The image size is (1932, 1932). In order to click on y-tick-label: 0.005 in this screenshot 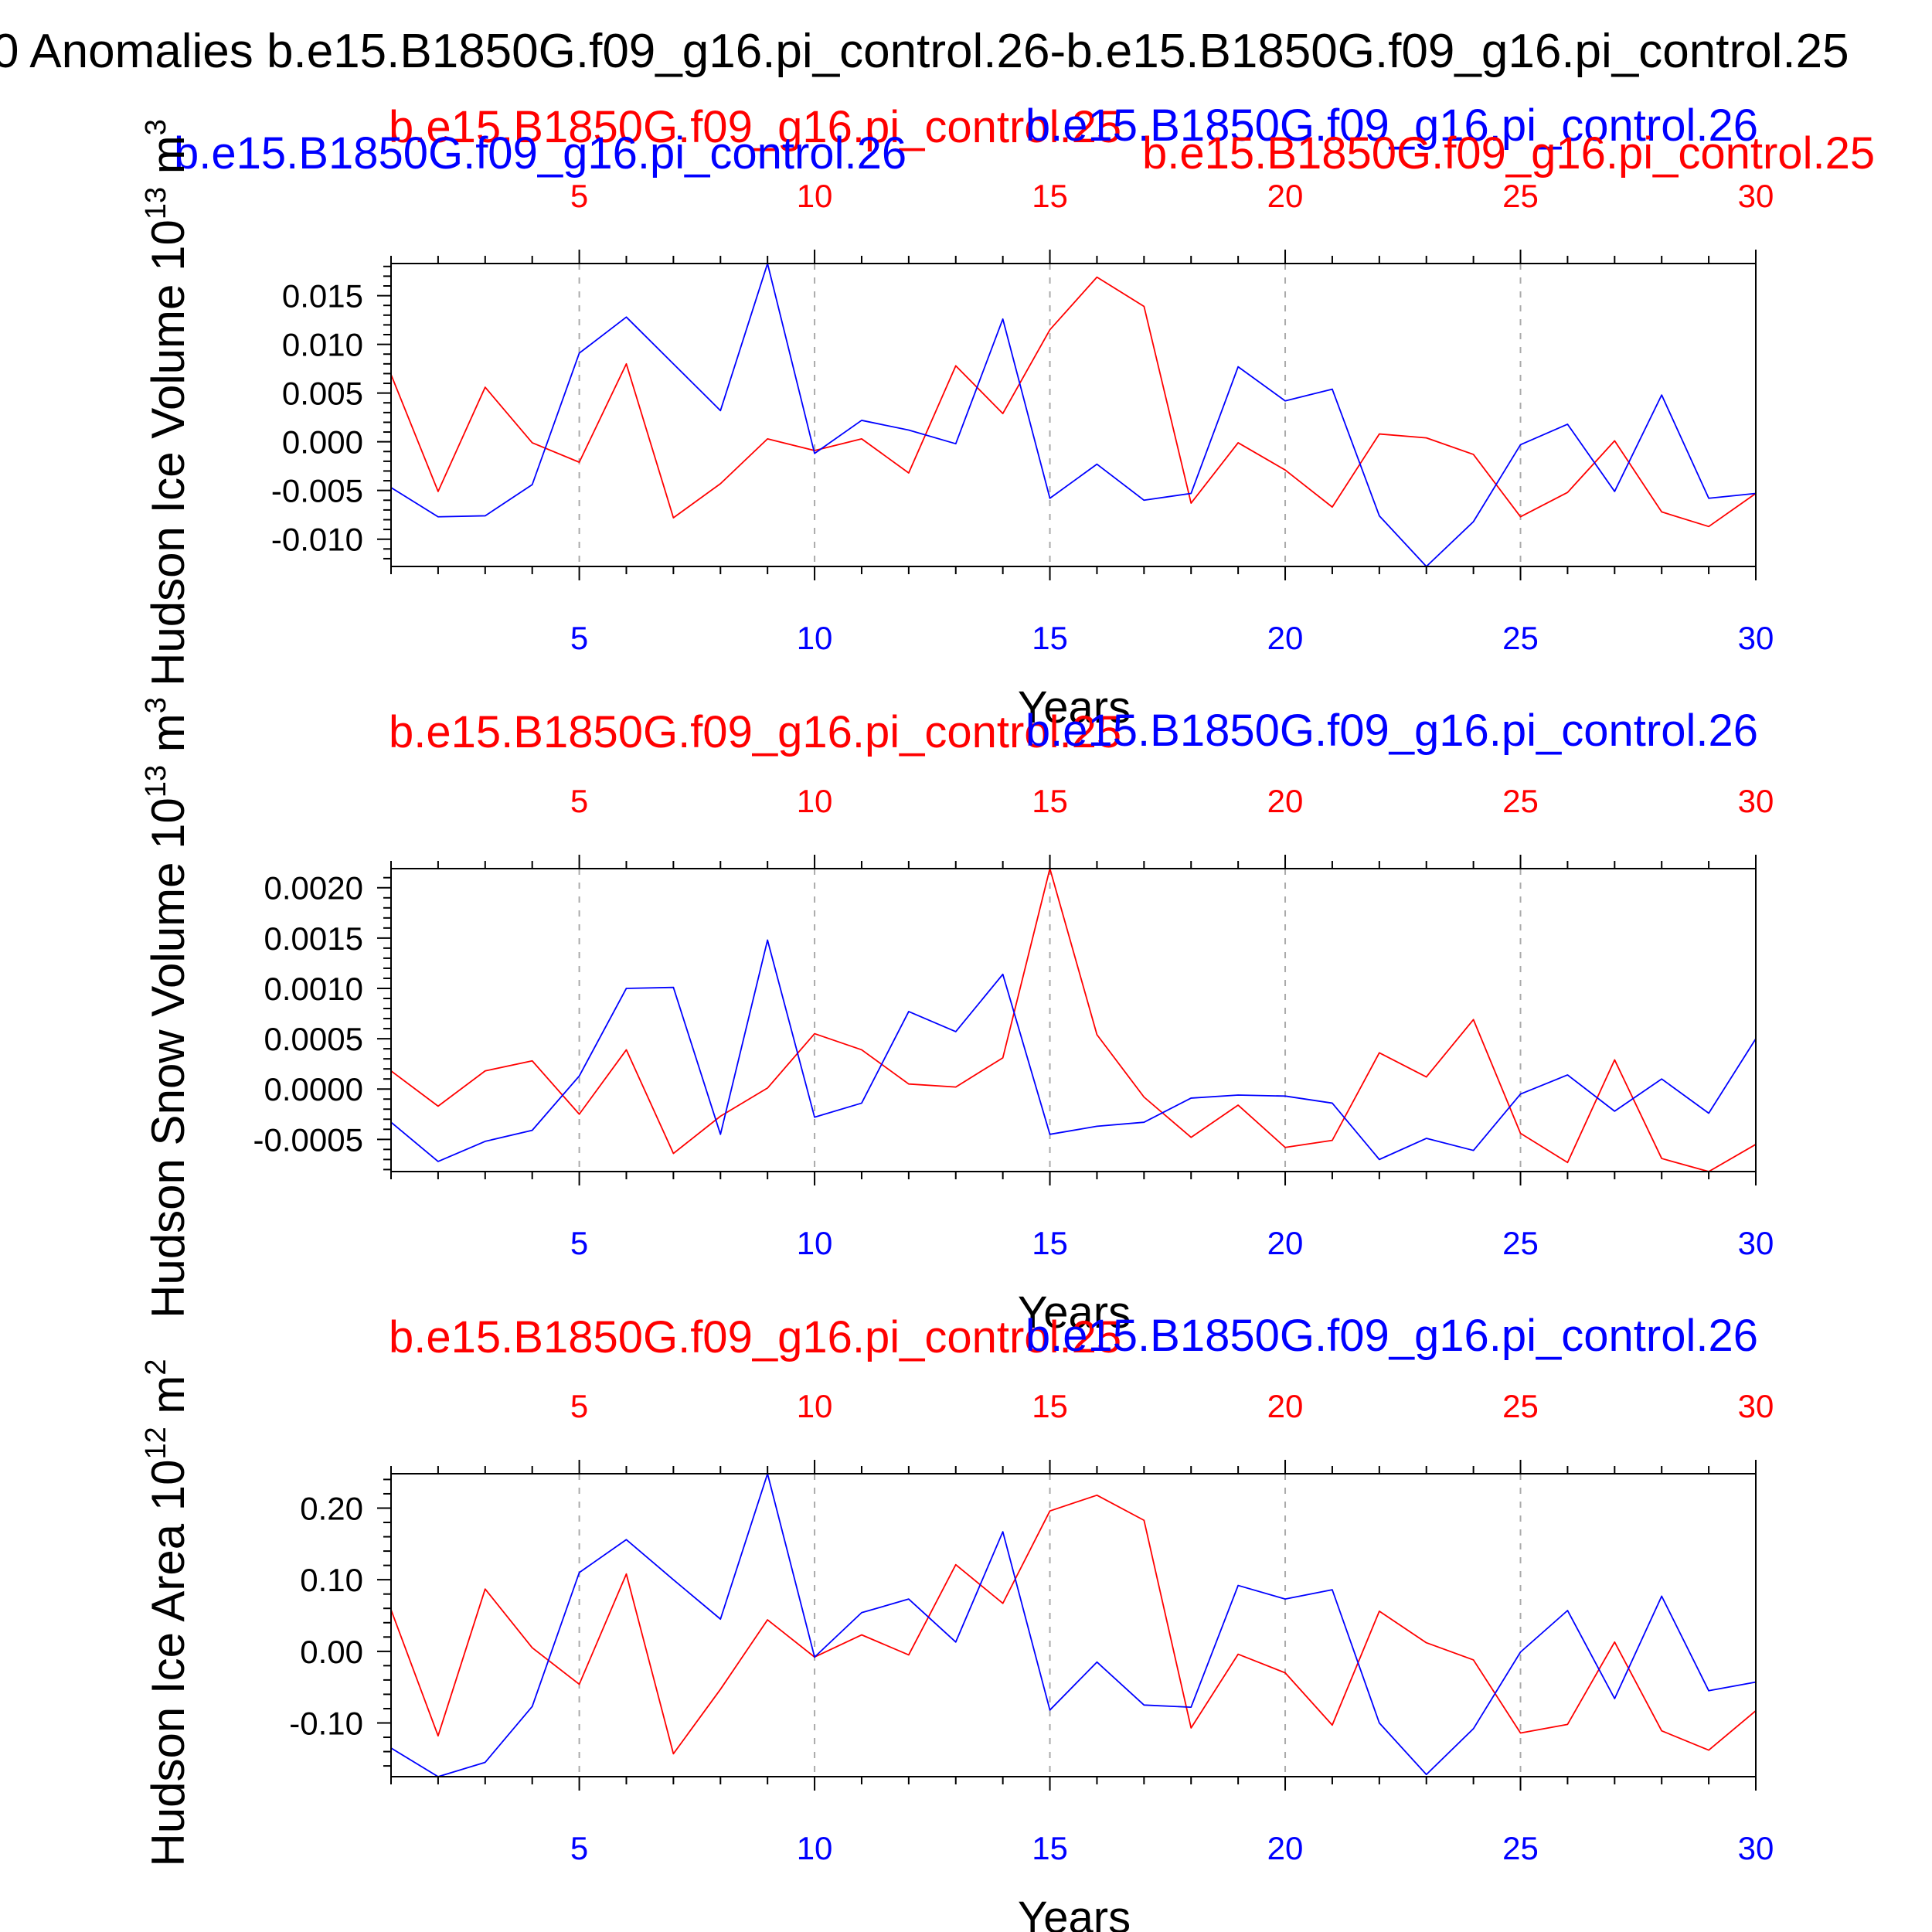, I will do `click(323, 394)`.